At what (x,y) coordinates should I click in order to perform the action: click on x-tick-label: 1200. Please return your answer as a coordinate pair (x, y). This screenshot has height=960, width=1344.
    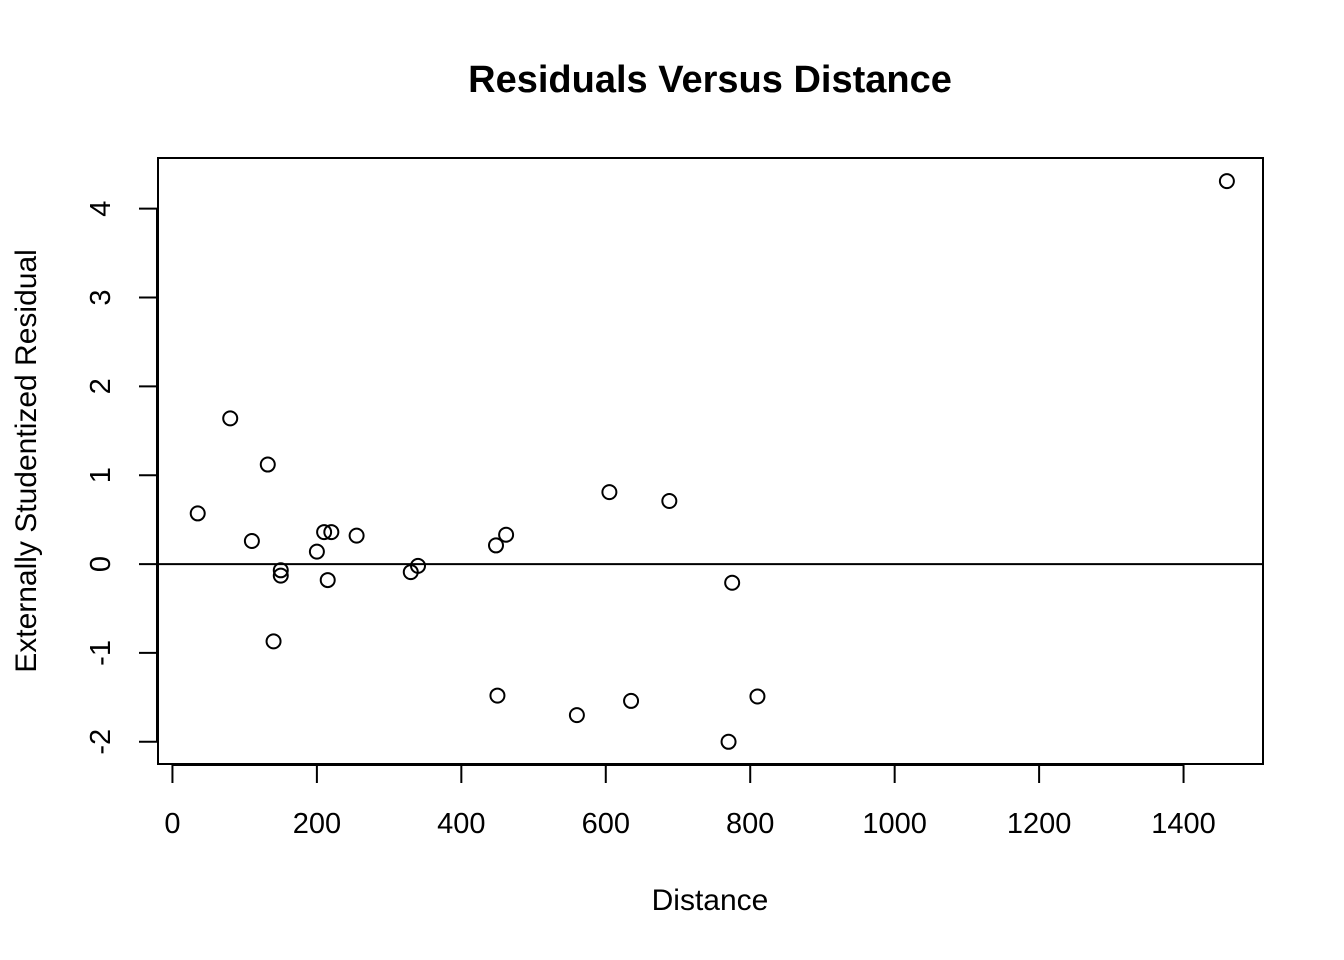
    Looking at the image, I should click on (1039, 824).